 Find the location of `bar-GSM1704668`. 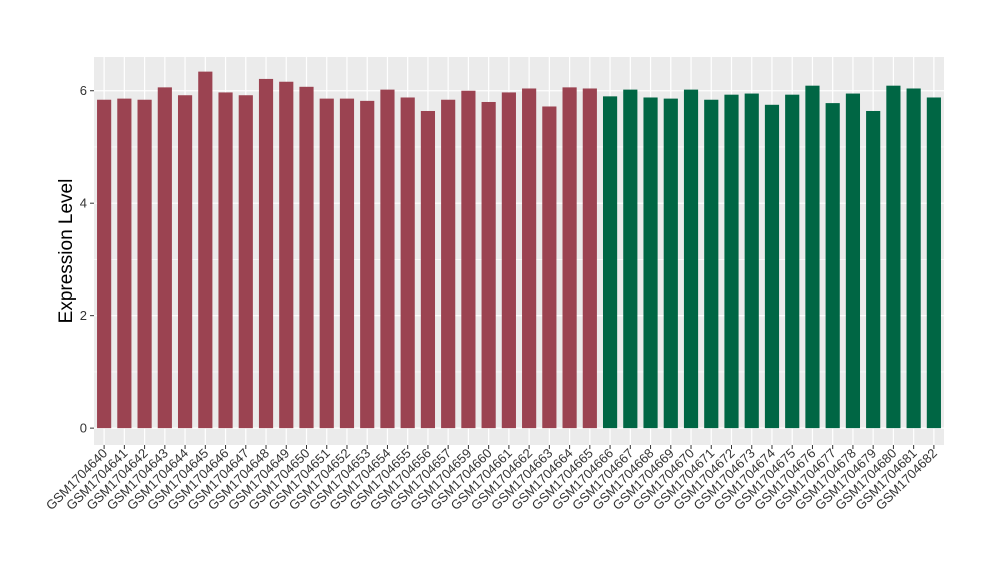

bar-GSM1704668 is located at coordinates (650, 263).